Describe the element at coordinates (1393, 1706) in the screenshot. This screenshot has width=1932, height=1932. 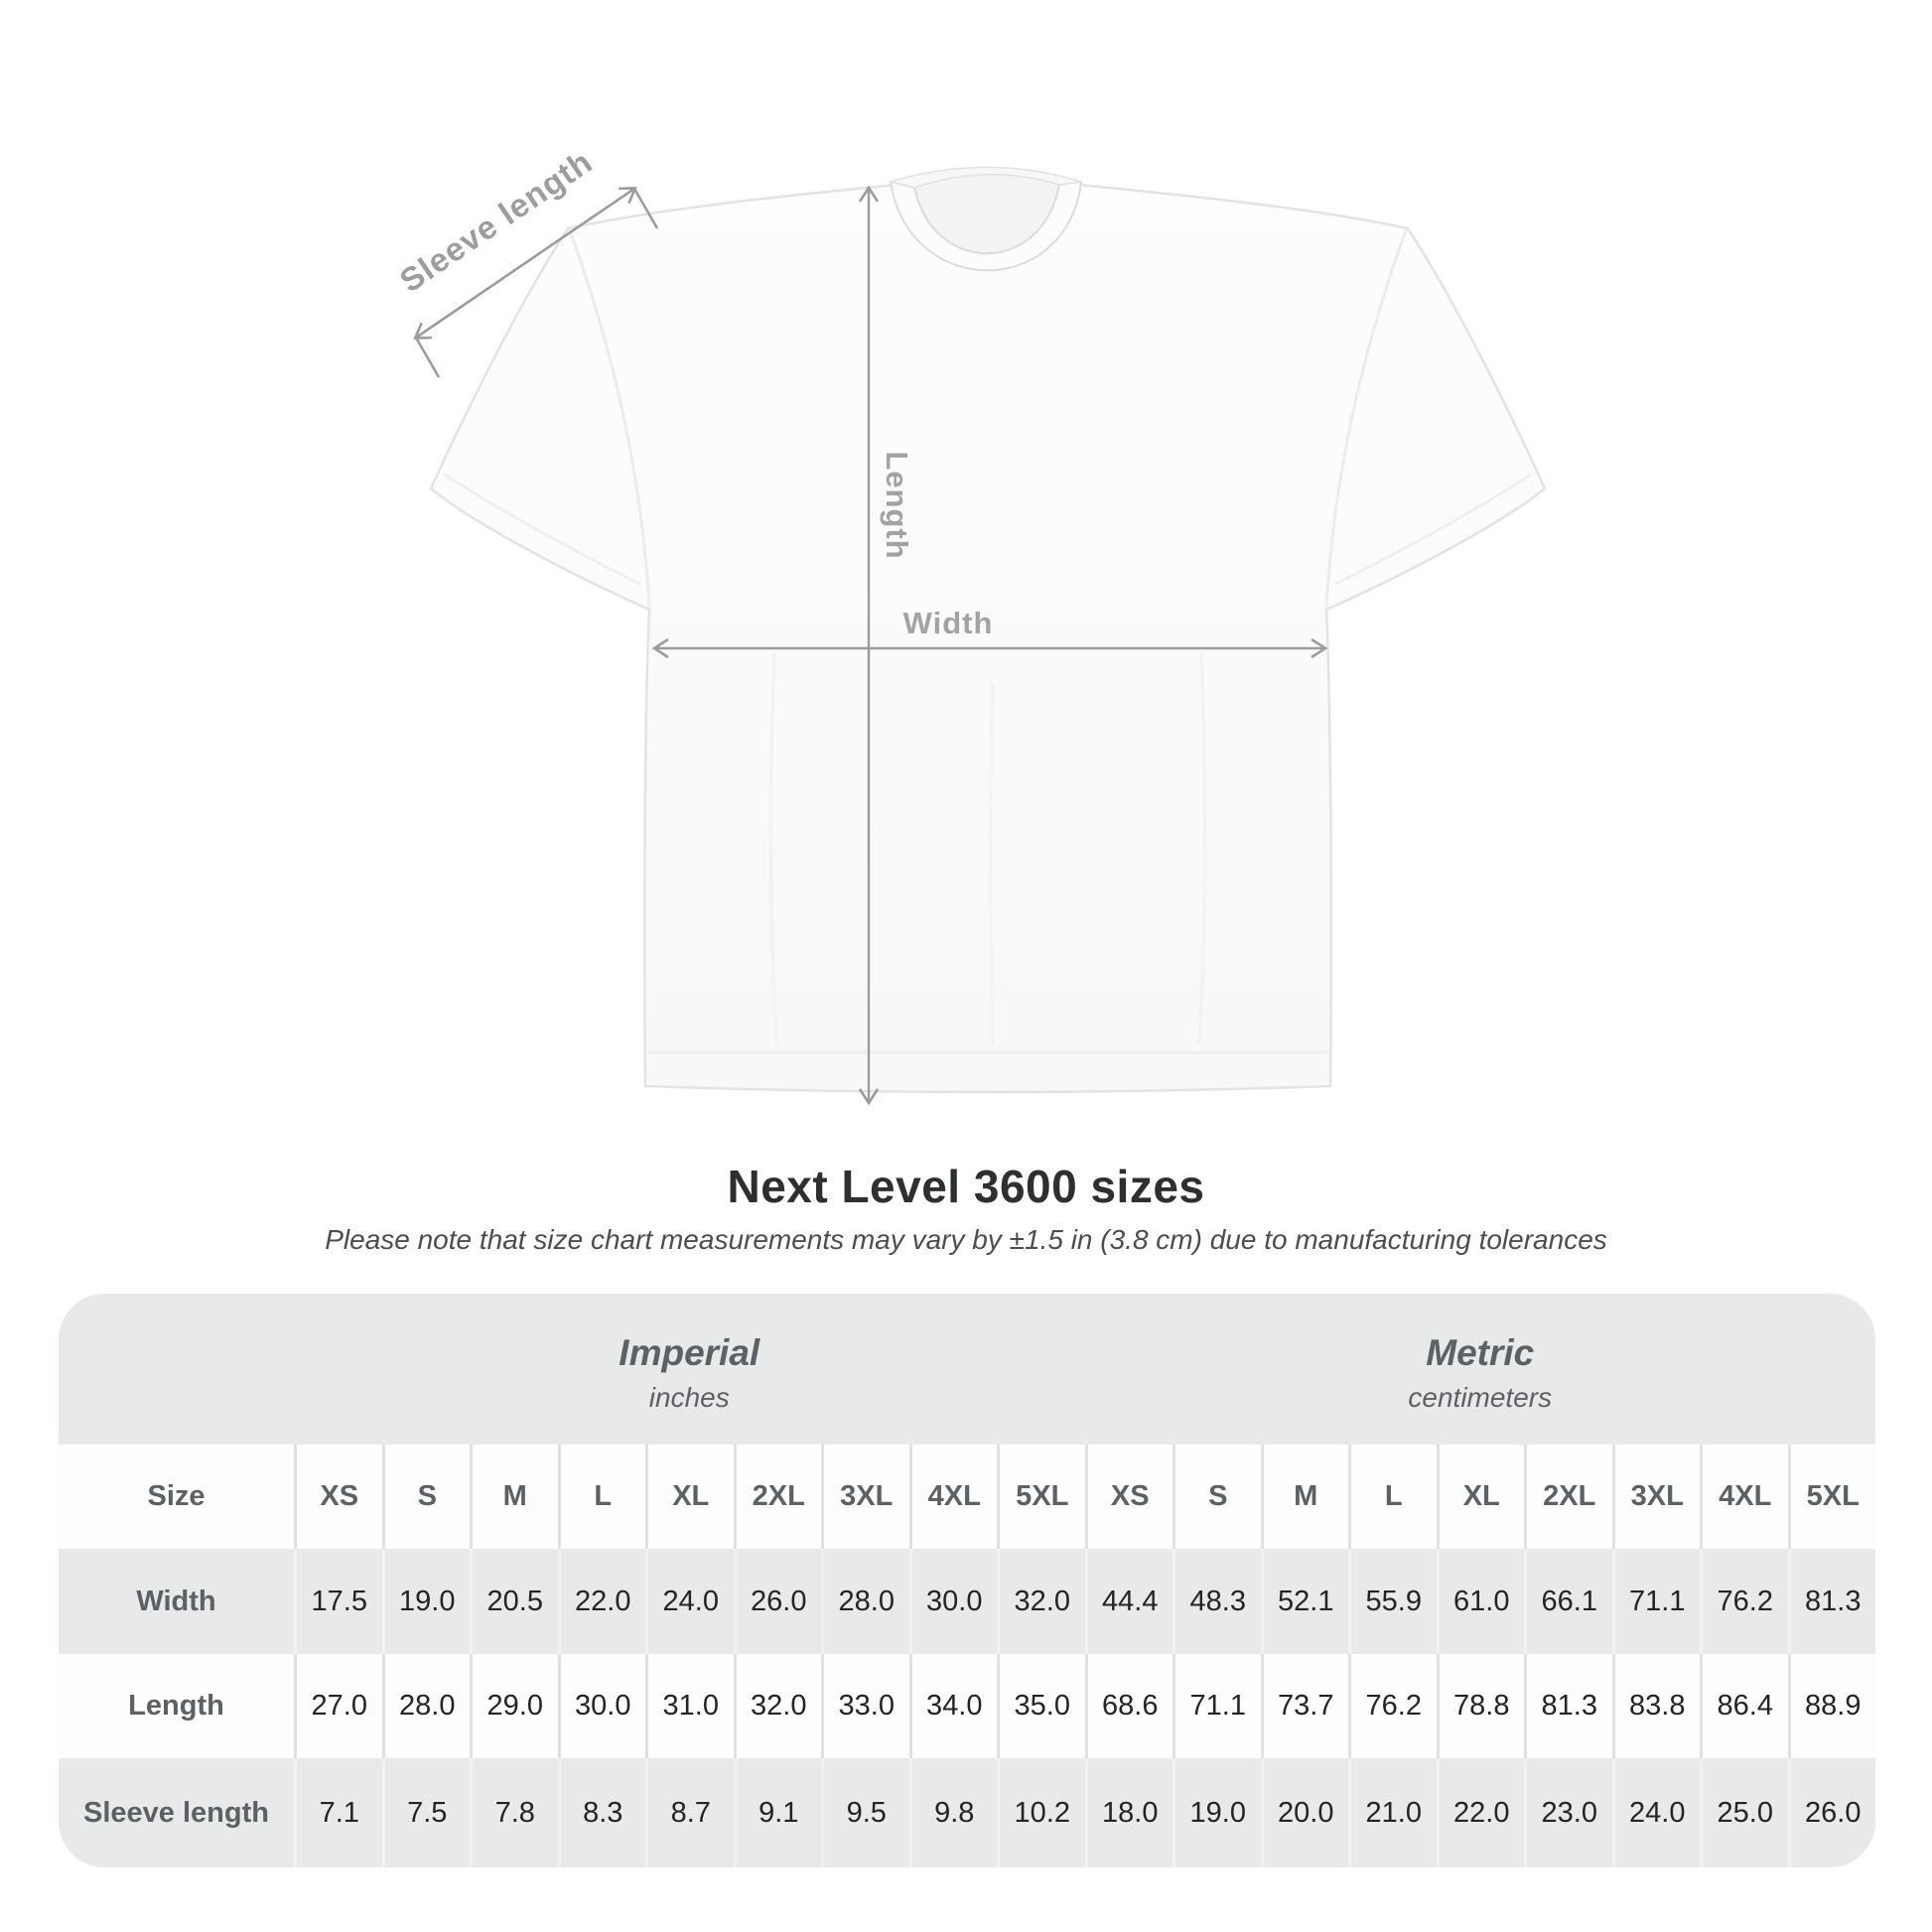
I see `length-value-cell: 76.2` at that location.